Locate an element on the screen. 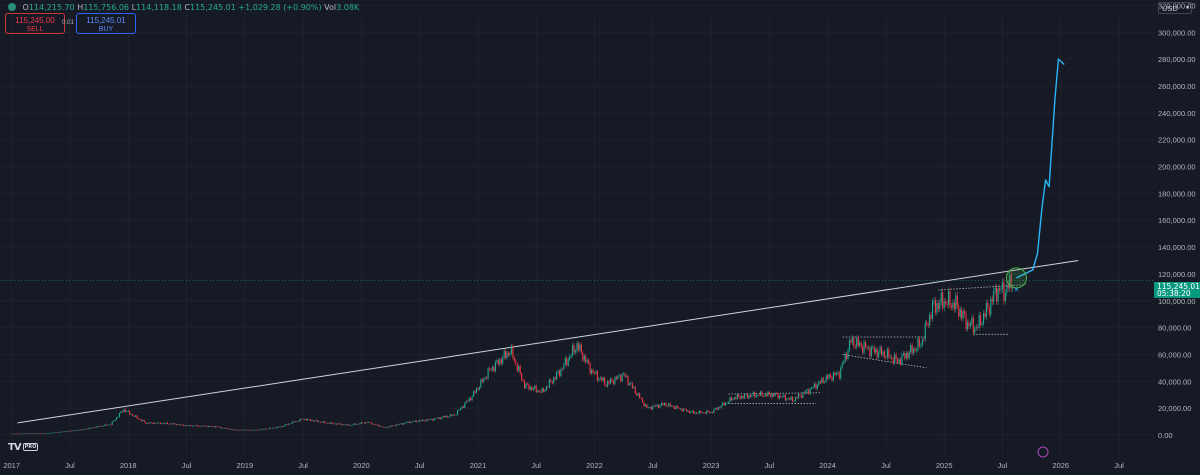 The width and height of the screenshot is (1200, 475). cross-marker: ✕ is located at coordinates (1016, 290).